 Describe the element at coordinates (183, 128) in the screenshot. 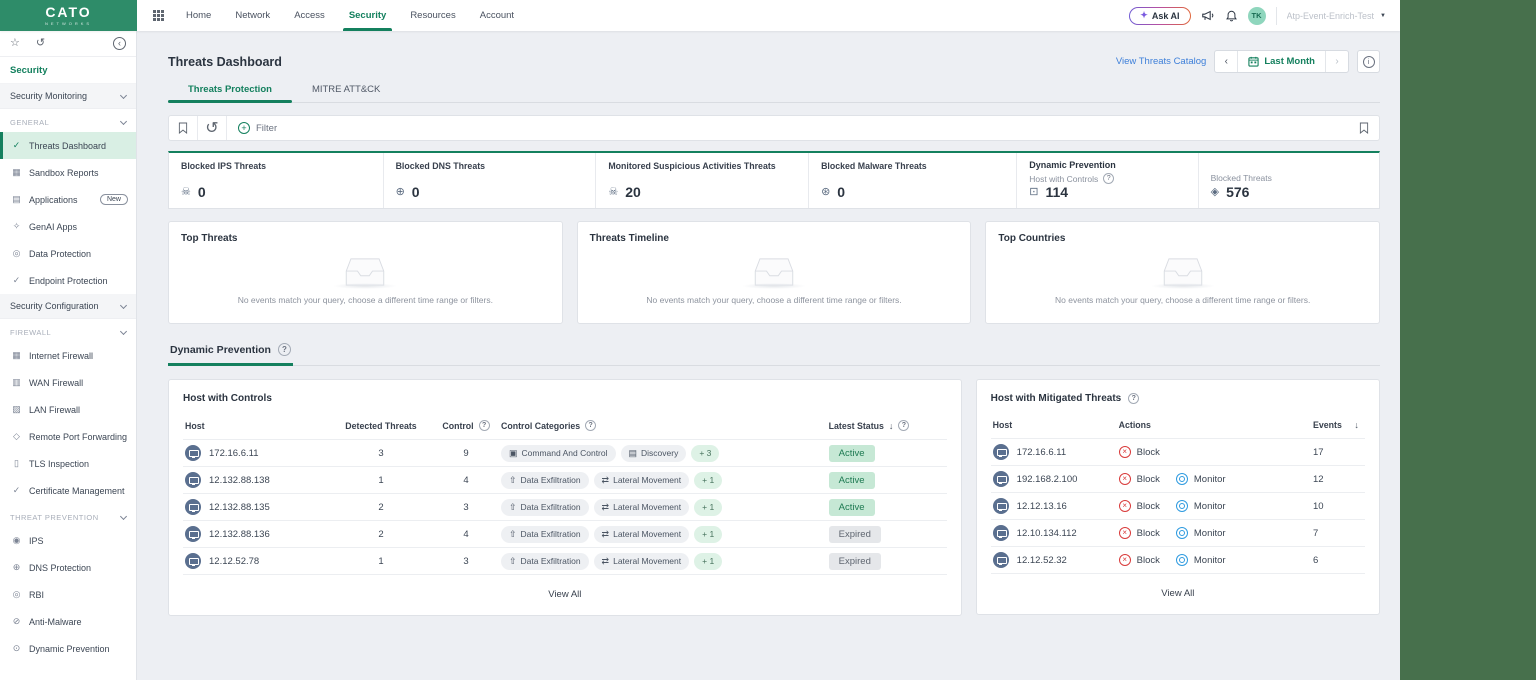

I see `saved-filters-bookmark-icon` at that location.